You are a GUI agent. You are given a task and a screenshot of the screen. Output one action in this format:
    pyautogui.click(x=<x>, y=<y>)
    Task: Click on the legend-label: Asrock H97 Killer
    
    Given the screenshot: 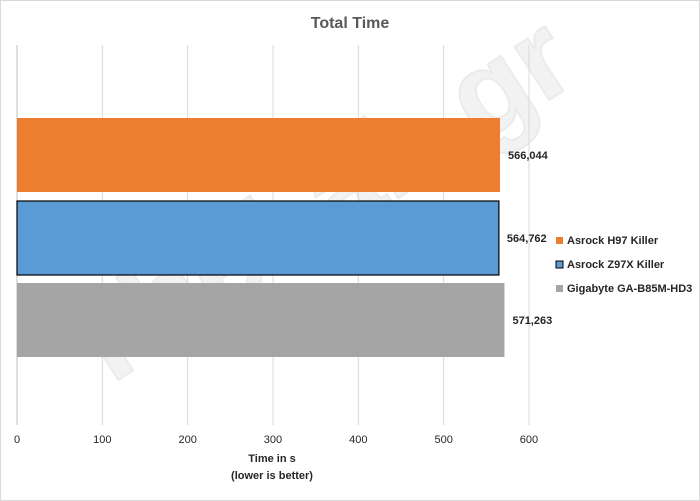 What is the action you would take?
    pyautogui.click(x=613, y=241)
    